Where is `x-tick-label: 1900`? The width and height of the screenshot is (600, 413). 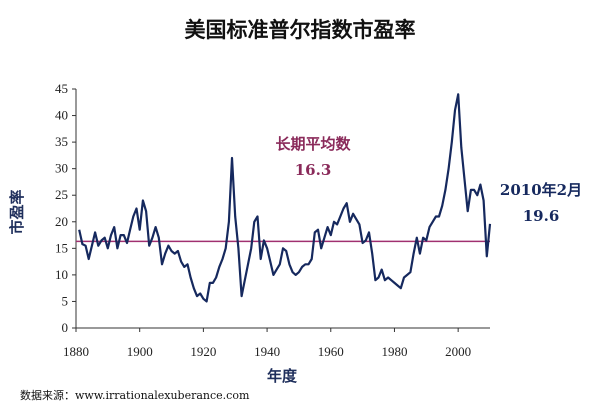 x-tick-label: 1900 is located at coordinates (140, 351).